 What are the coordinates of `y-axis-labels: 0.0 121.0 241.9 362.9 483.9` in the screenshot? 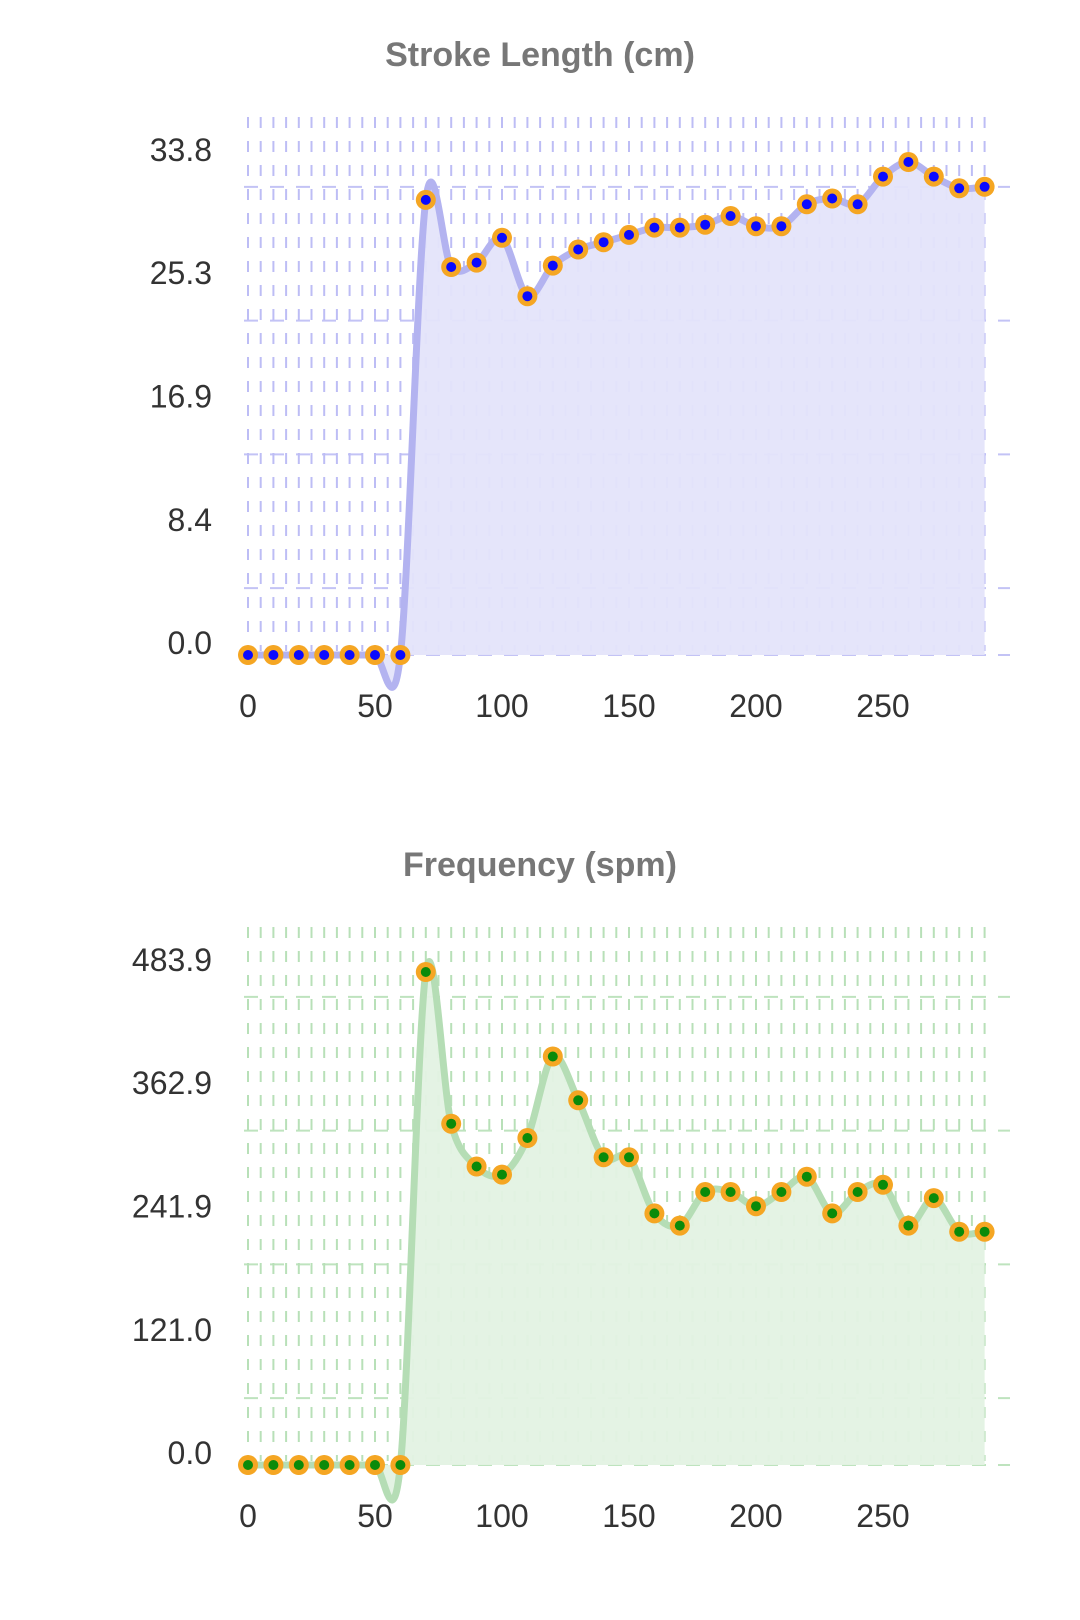 It's located at (172, 1206).